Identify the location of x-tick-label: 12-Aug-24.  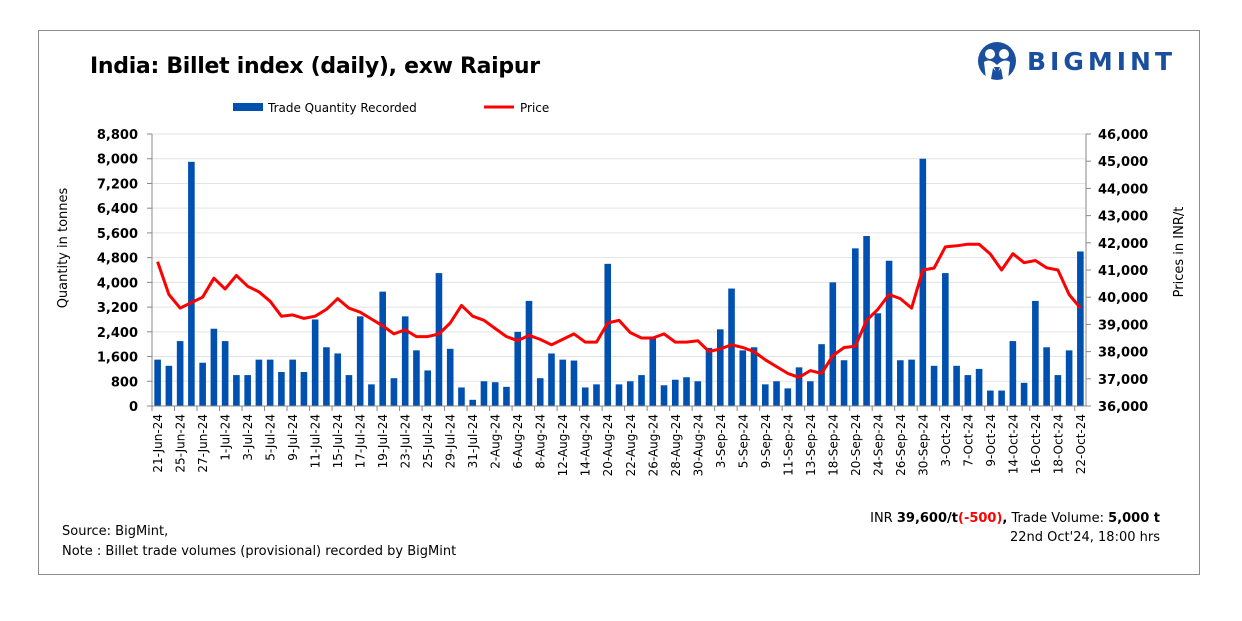
(563, 445).